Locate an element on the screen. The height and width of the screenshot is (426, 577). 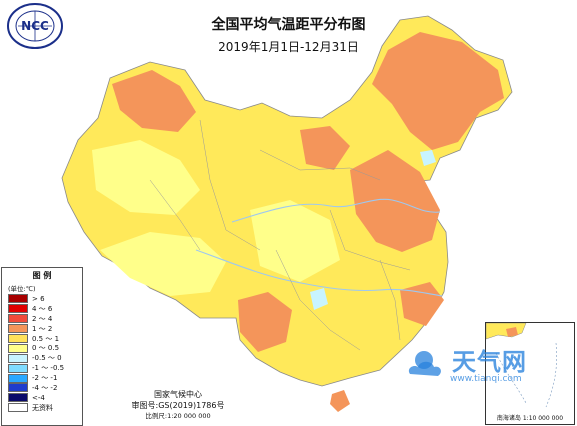
legend-item: 4 ～ 6 is located at coordinates (42, 309).